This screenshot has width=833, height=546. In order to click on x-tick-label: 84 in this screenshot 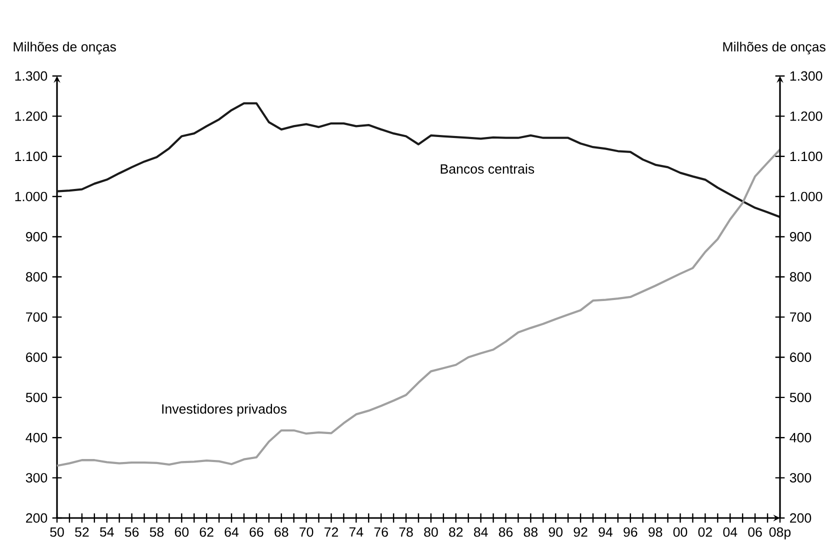, I will do `click(481, 532)`.